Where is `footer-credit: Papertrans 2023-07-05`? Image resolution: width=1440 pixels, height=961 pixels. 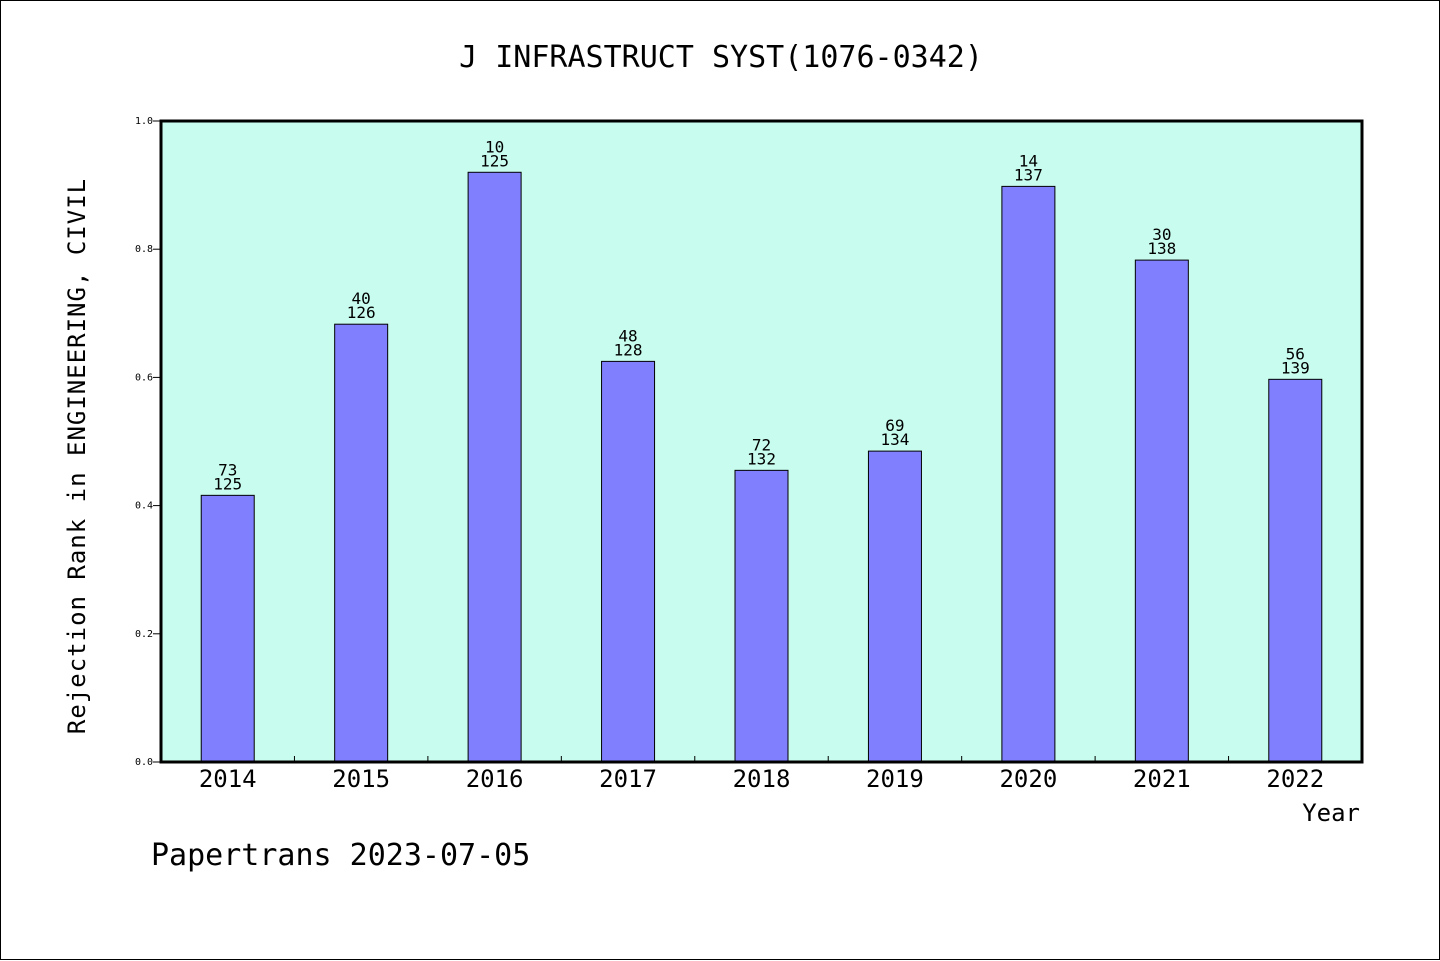 footer-credit: Papertrans 2023-07-05 is located at coordinates (340, 855).